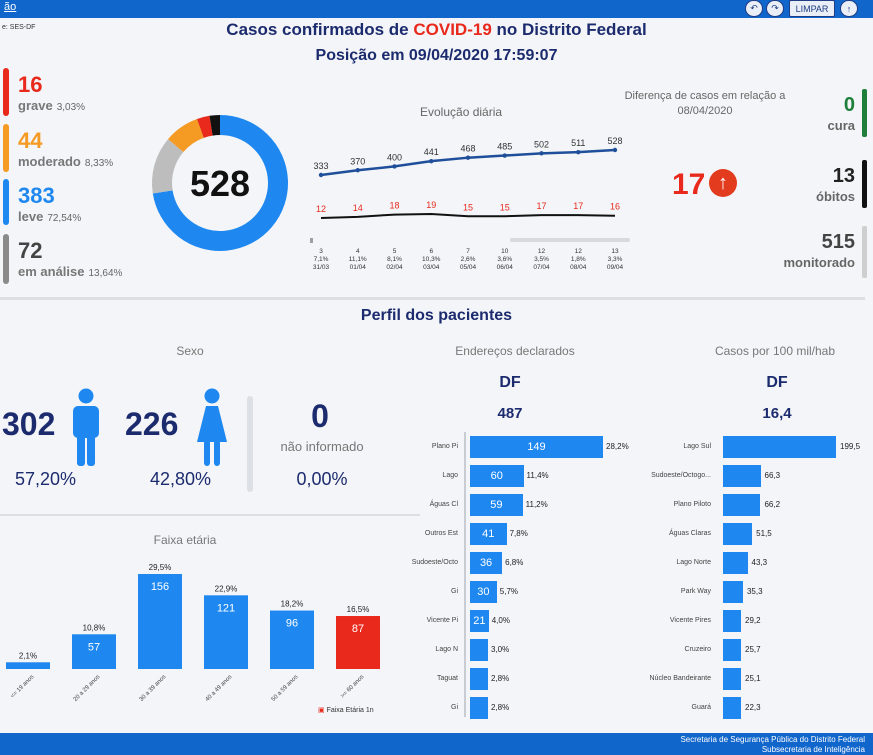  I want to click on app-logo: ão, so click(10, 7).